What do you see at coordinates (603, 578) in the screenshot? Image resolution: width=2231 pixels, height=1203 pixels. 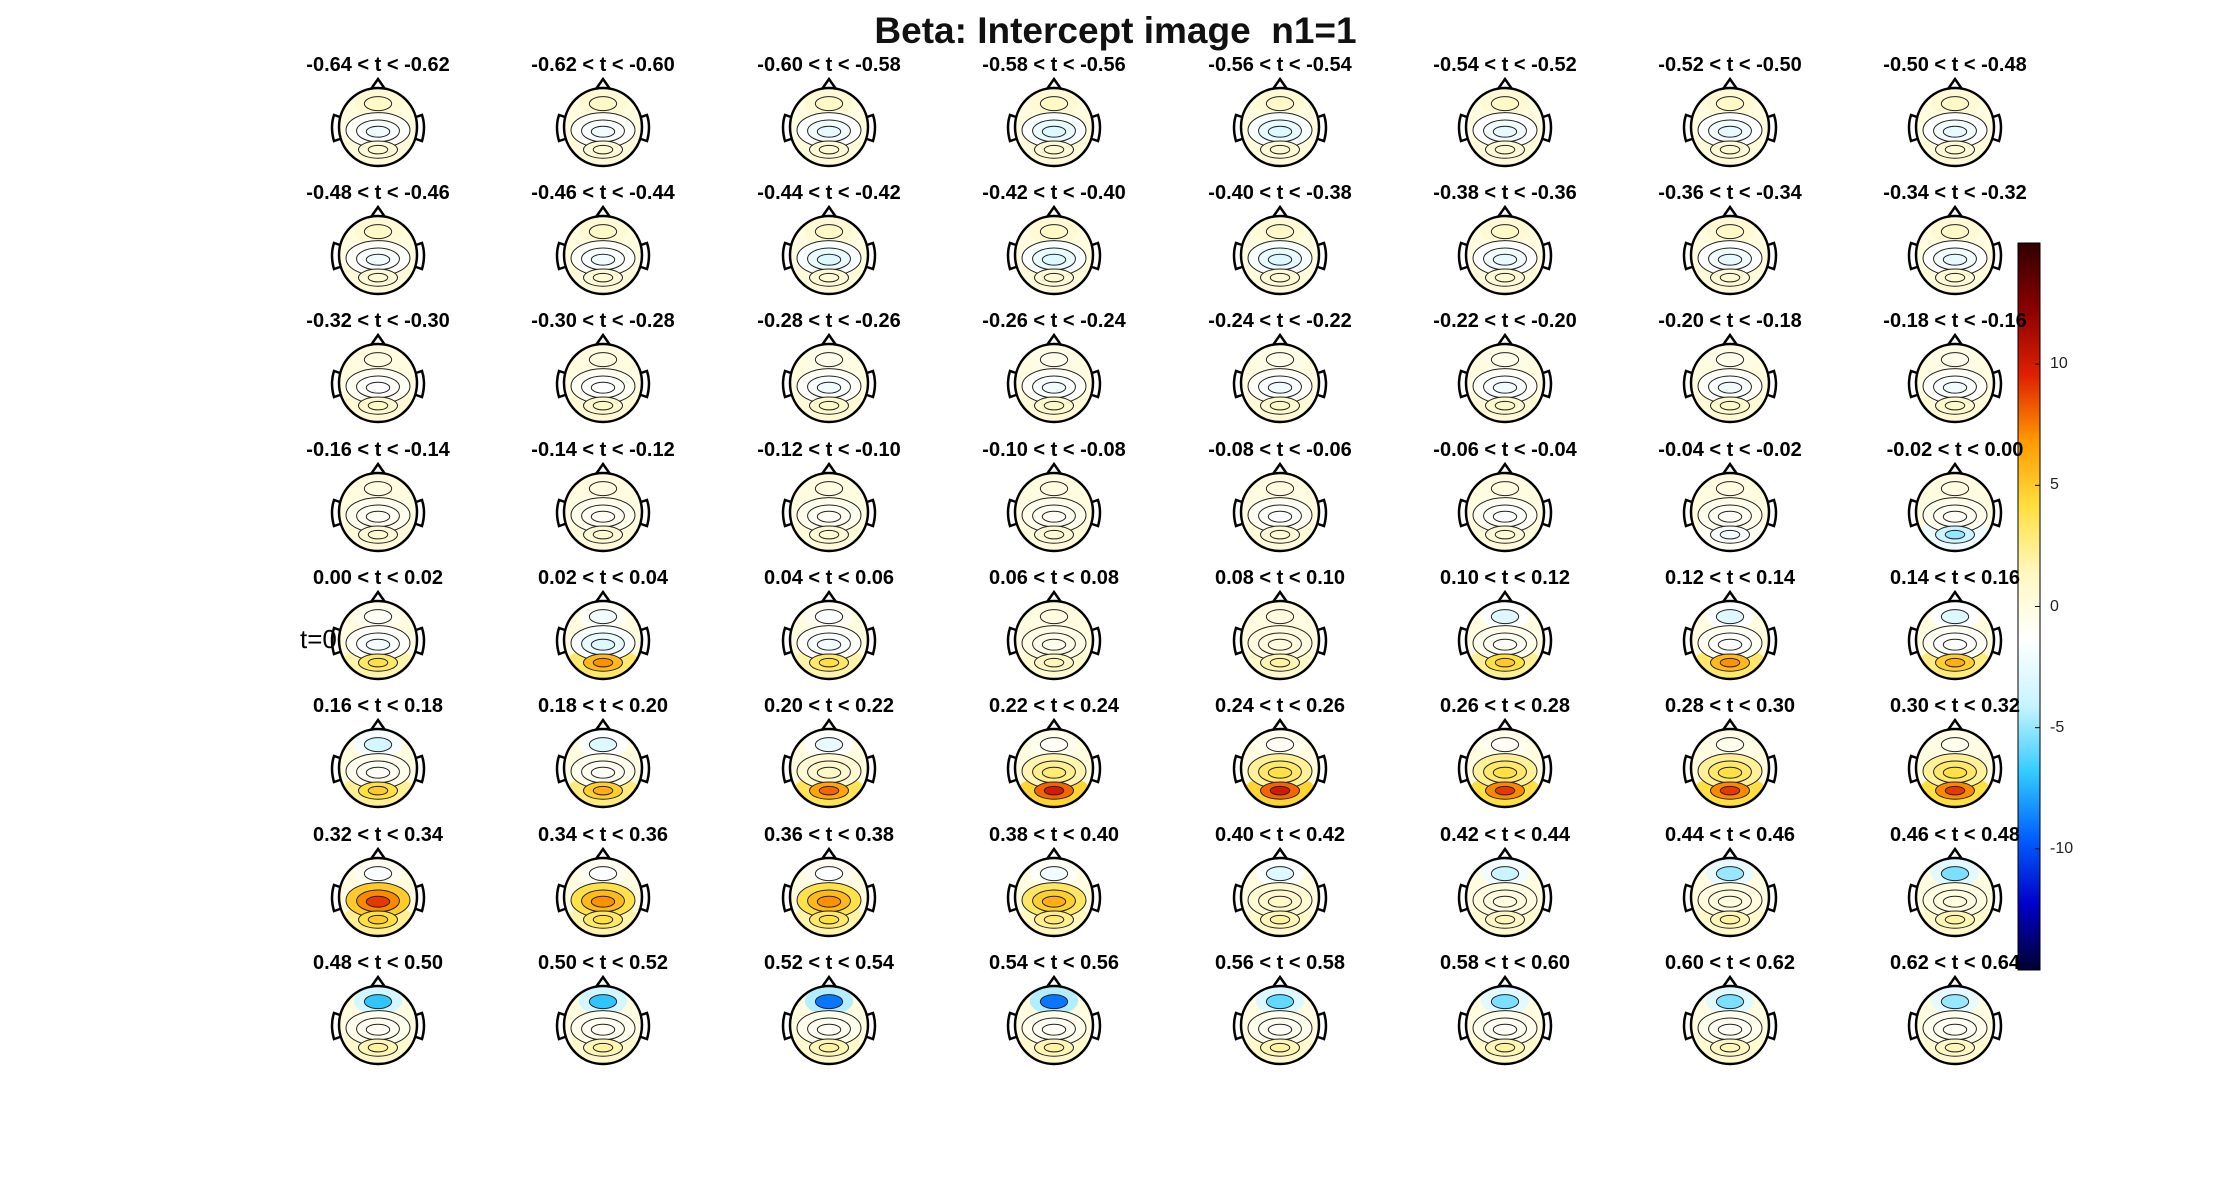 I see `panel-label: 0.02 < t < 0.04` at bounding box center [603, 578].